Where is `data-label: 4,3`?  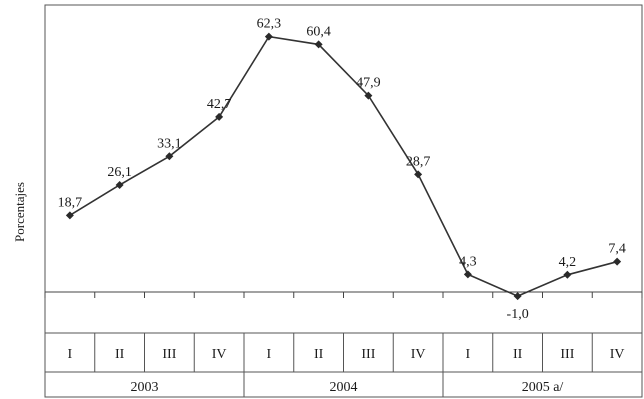
data-label: 4,3 is located at coordinates (468, 261).